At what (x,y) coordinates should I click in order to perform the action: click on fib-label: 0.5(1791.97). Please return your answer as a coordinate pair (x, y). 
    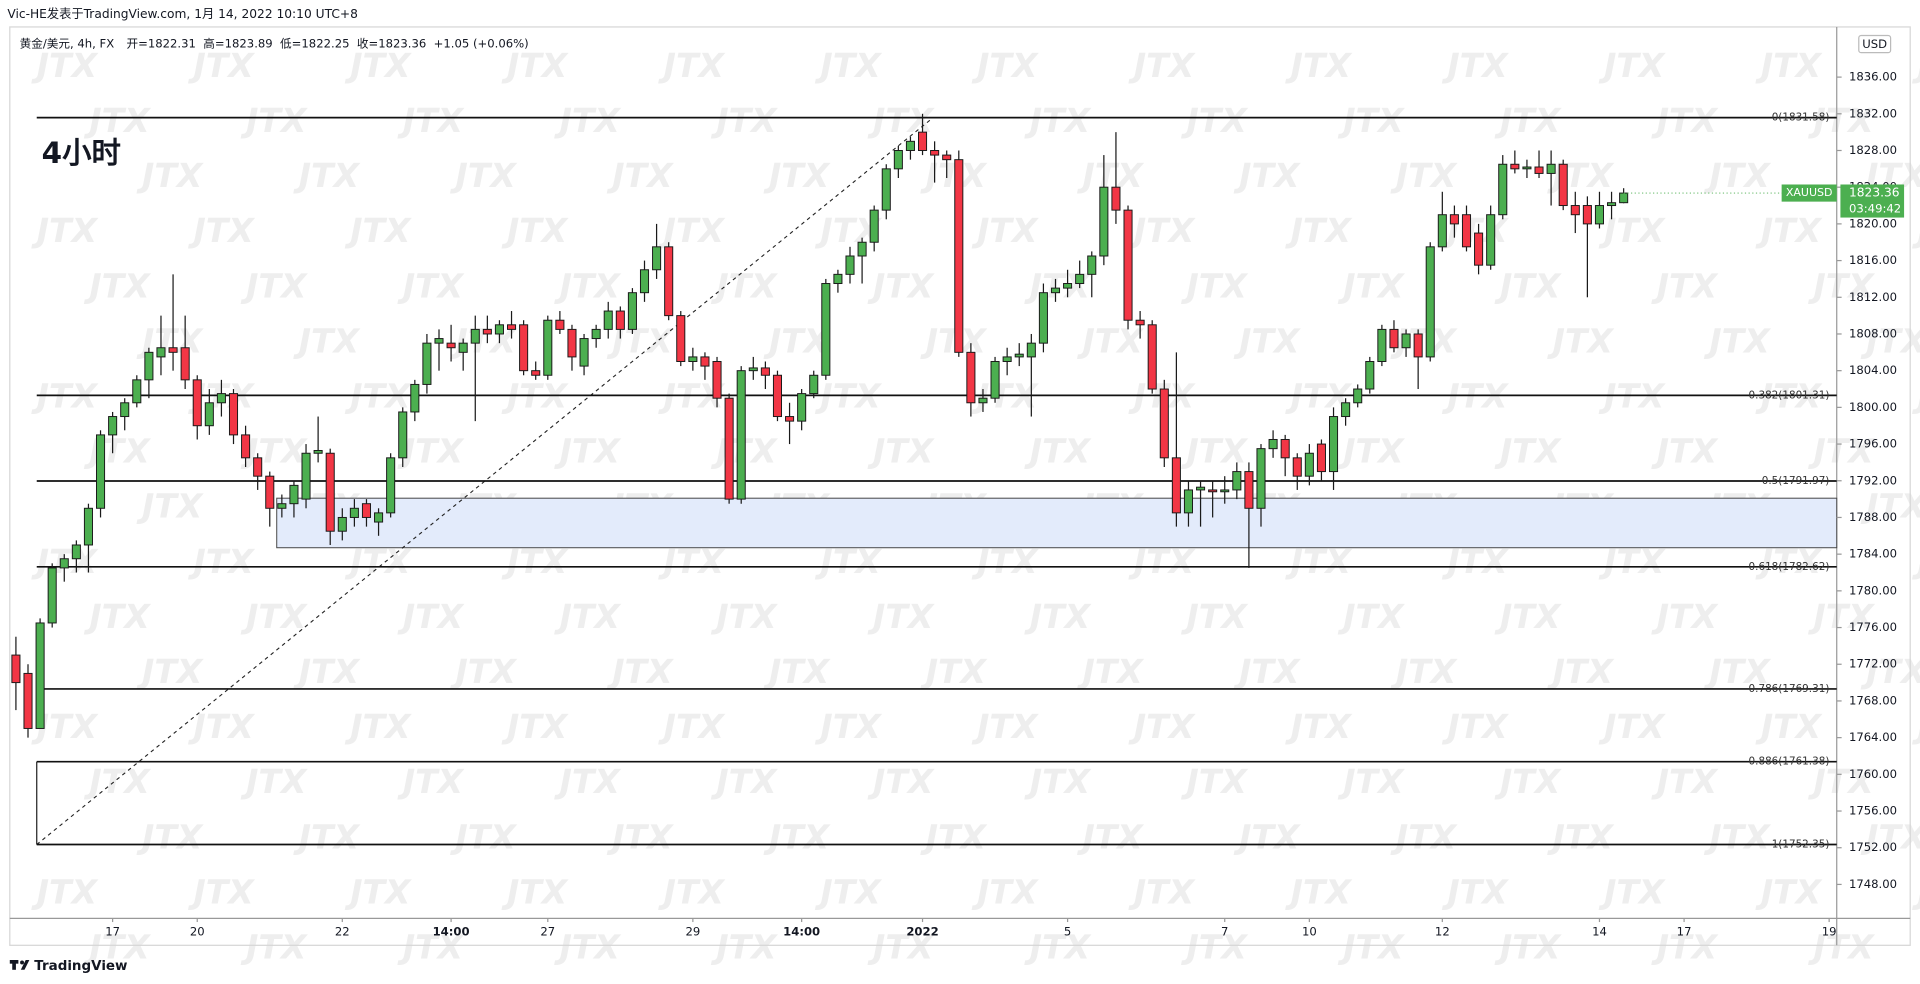
    Looking at the image, I should click on (1796, 481).